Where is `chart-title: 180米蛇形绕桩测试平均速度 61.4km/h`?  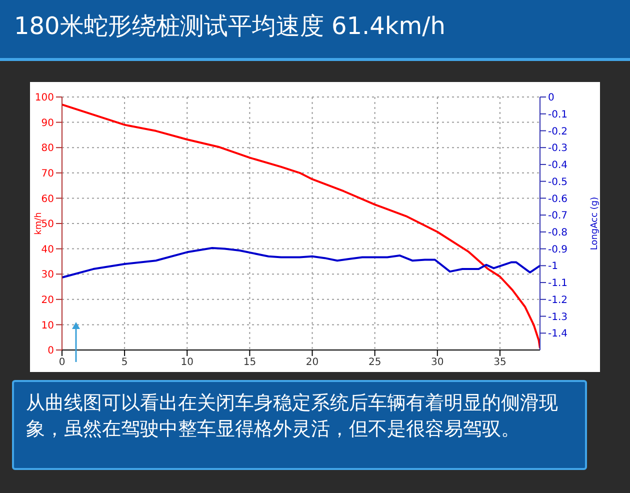
chart-title: 180米蛇形绕桩测试平均速度 61.4km/h is located at coordinates (230, 26).